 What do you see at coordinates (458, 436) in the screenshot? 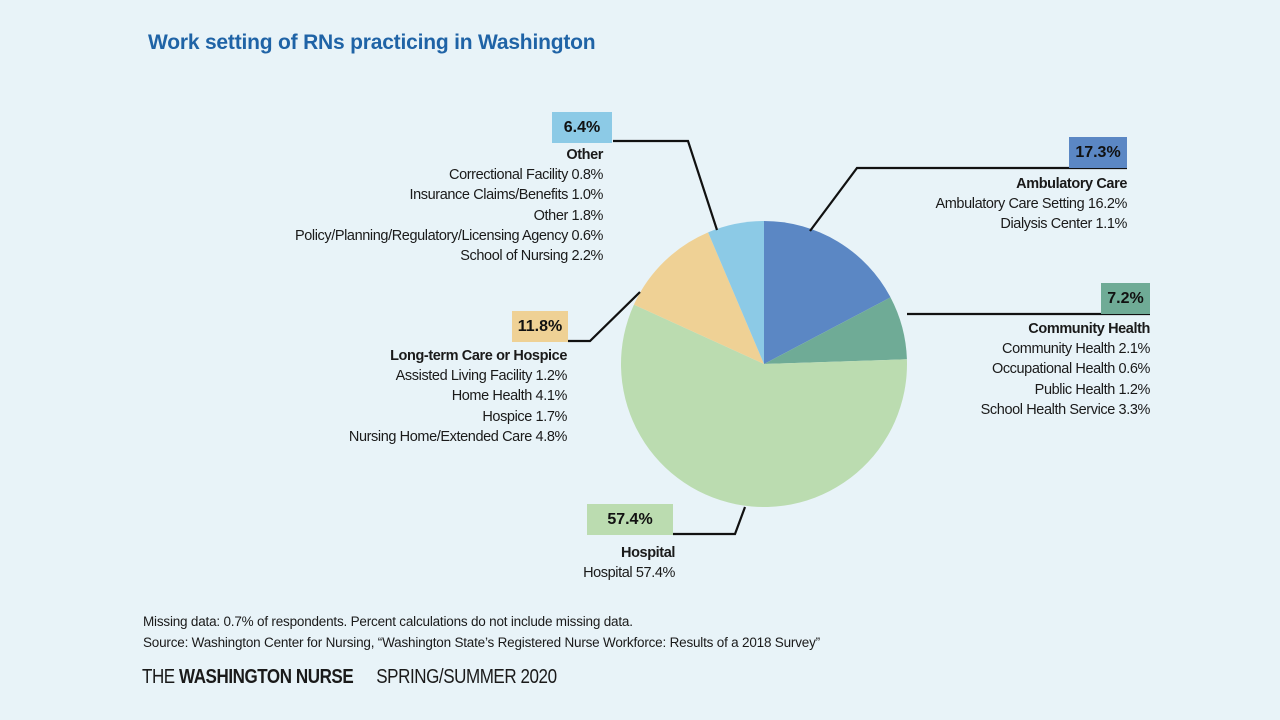
I see `detail-item: Nursing Home/Extended Care 4.8%` at bounding box center [458, 436].